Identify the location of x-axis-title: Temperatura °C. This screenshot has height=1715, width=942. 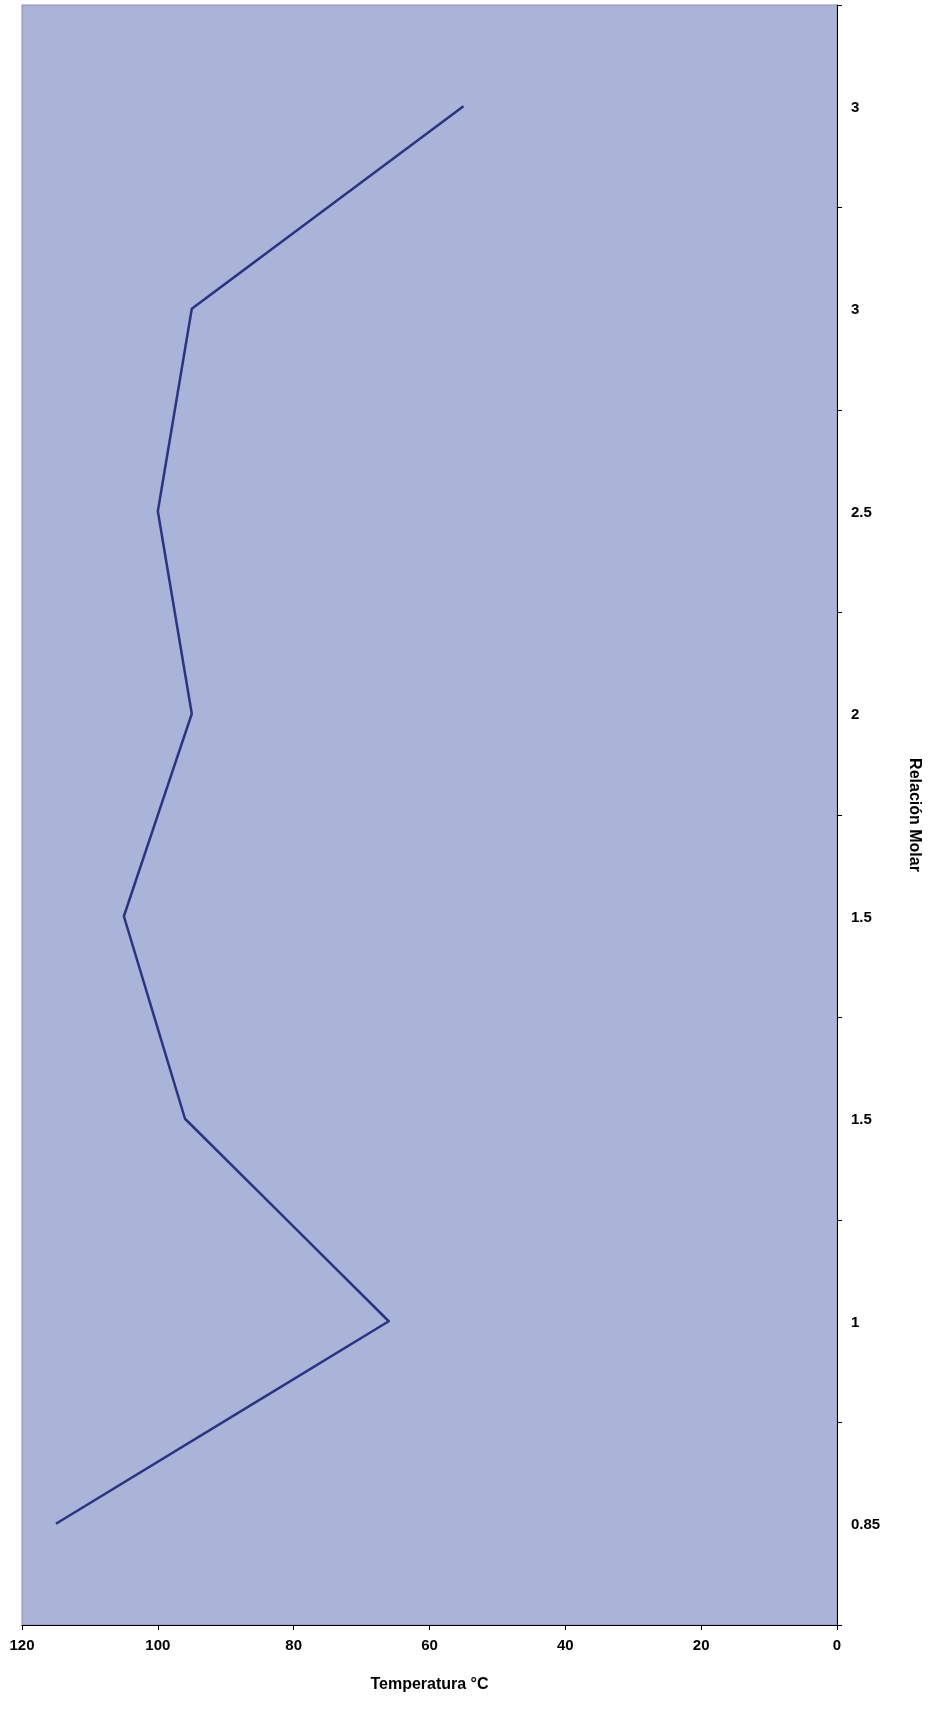
(430, 1683).